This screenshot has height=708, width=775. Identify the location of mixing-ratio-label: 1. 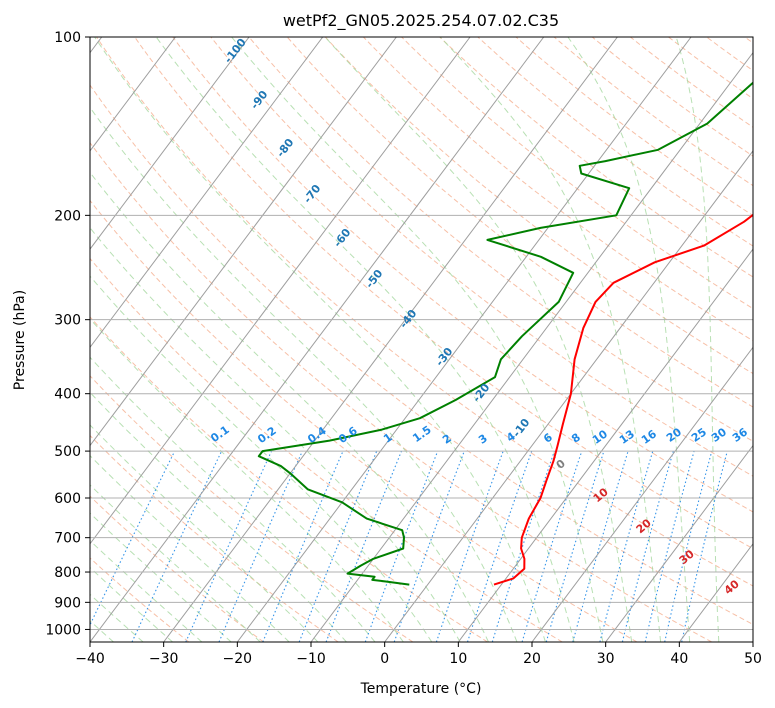
(388, 438).